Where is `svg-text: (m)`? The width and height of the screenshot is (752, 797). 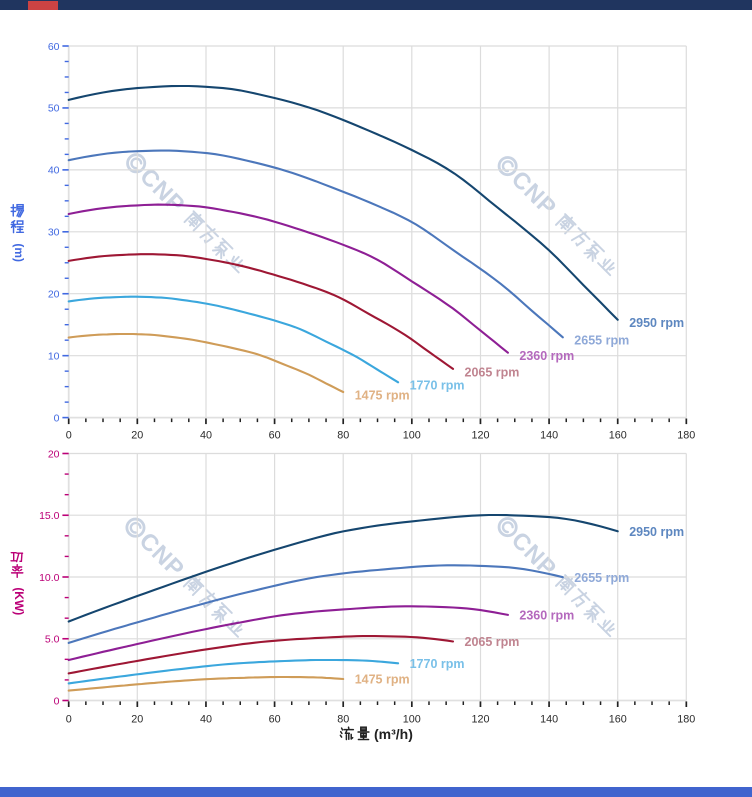
svg-text: (m) is located at coordinates (19, 252).